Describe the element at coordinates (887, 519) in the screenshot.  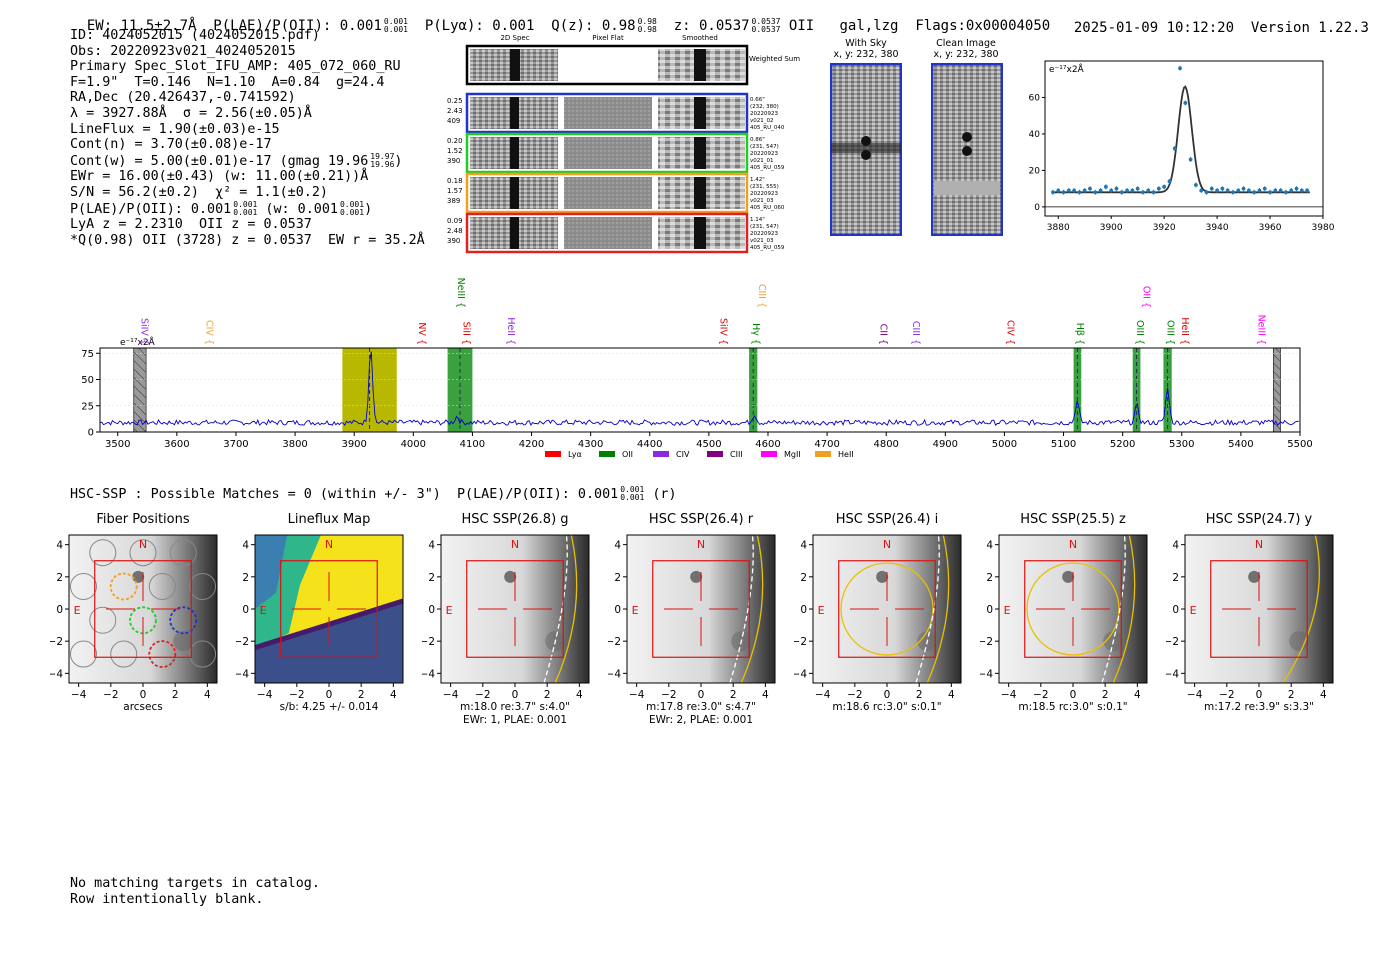
I see `hsc-panel-title: HSC SSP(26.4) i` at that location.